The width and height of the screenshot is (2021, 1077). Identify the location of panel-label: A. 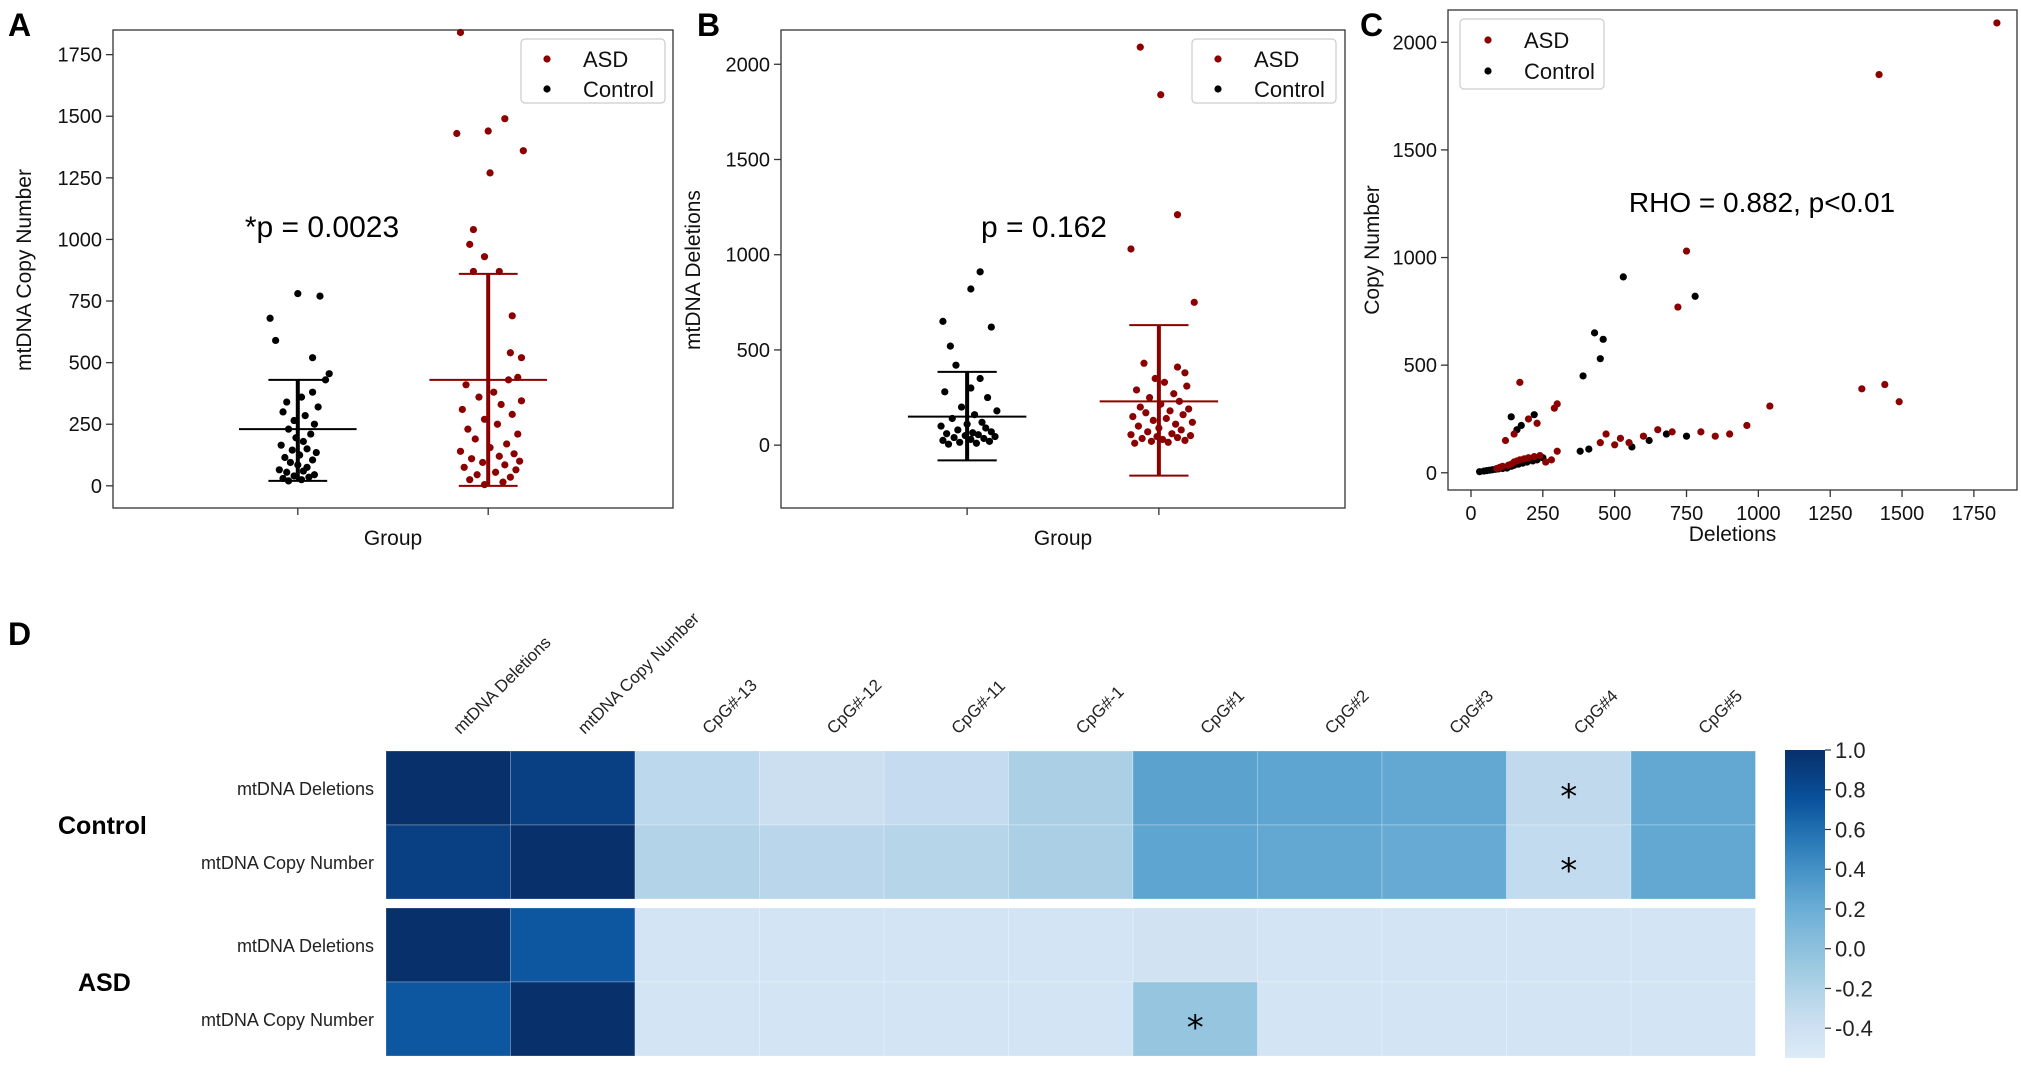
(19, 25).